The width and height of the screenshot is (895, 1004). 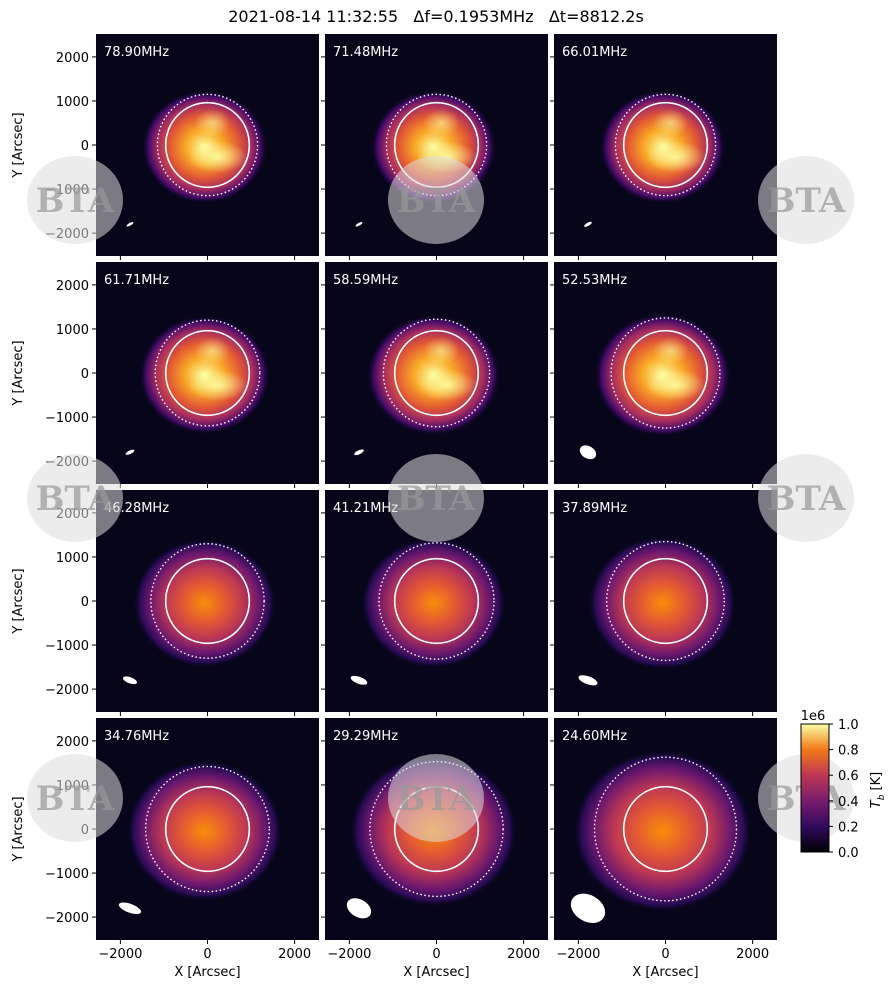 I want to click on panel: 24.60MHz, so click(x=665, y=829).